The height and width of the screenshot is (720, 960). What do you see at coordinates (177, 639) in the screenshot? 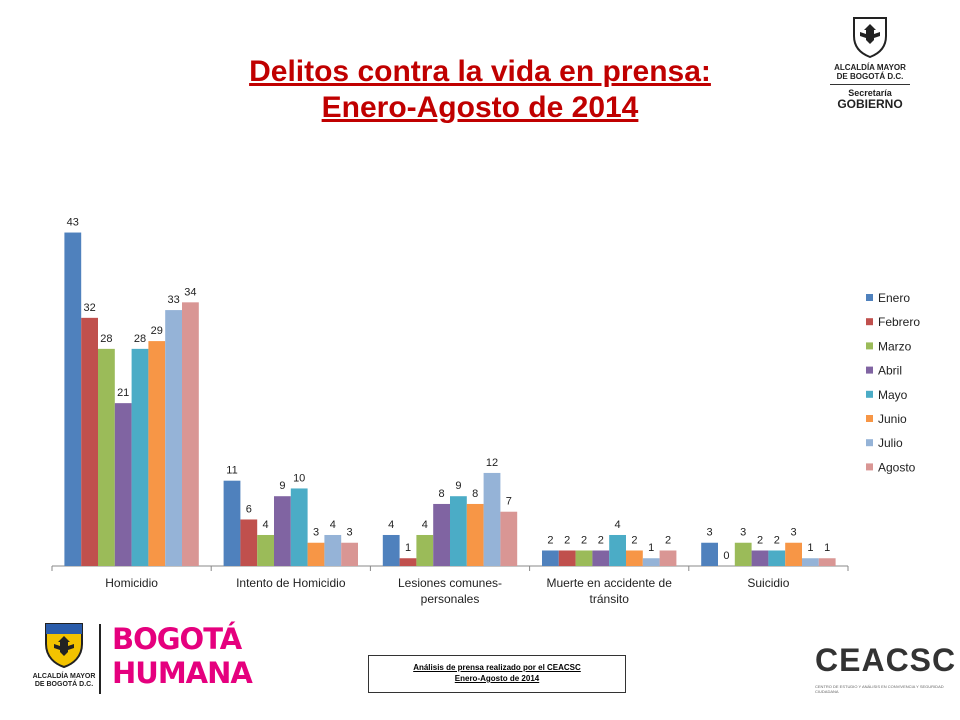
I see `bogota-humana-word-1: BOGOTÁ` at bounding box center [177, 639].